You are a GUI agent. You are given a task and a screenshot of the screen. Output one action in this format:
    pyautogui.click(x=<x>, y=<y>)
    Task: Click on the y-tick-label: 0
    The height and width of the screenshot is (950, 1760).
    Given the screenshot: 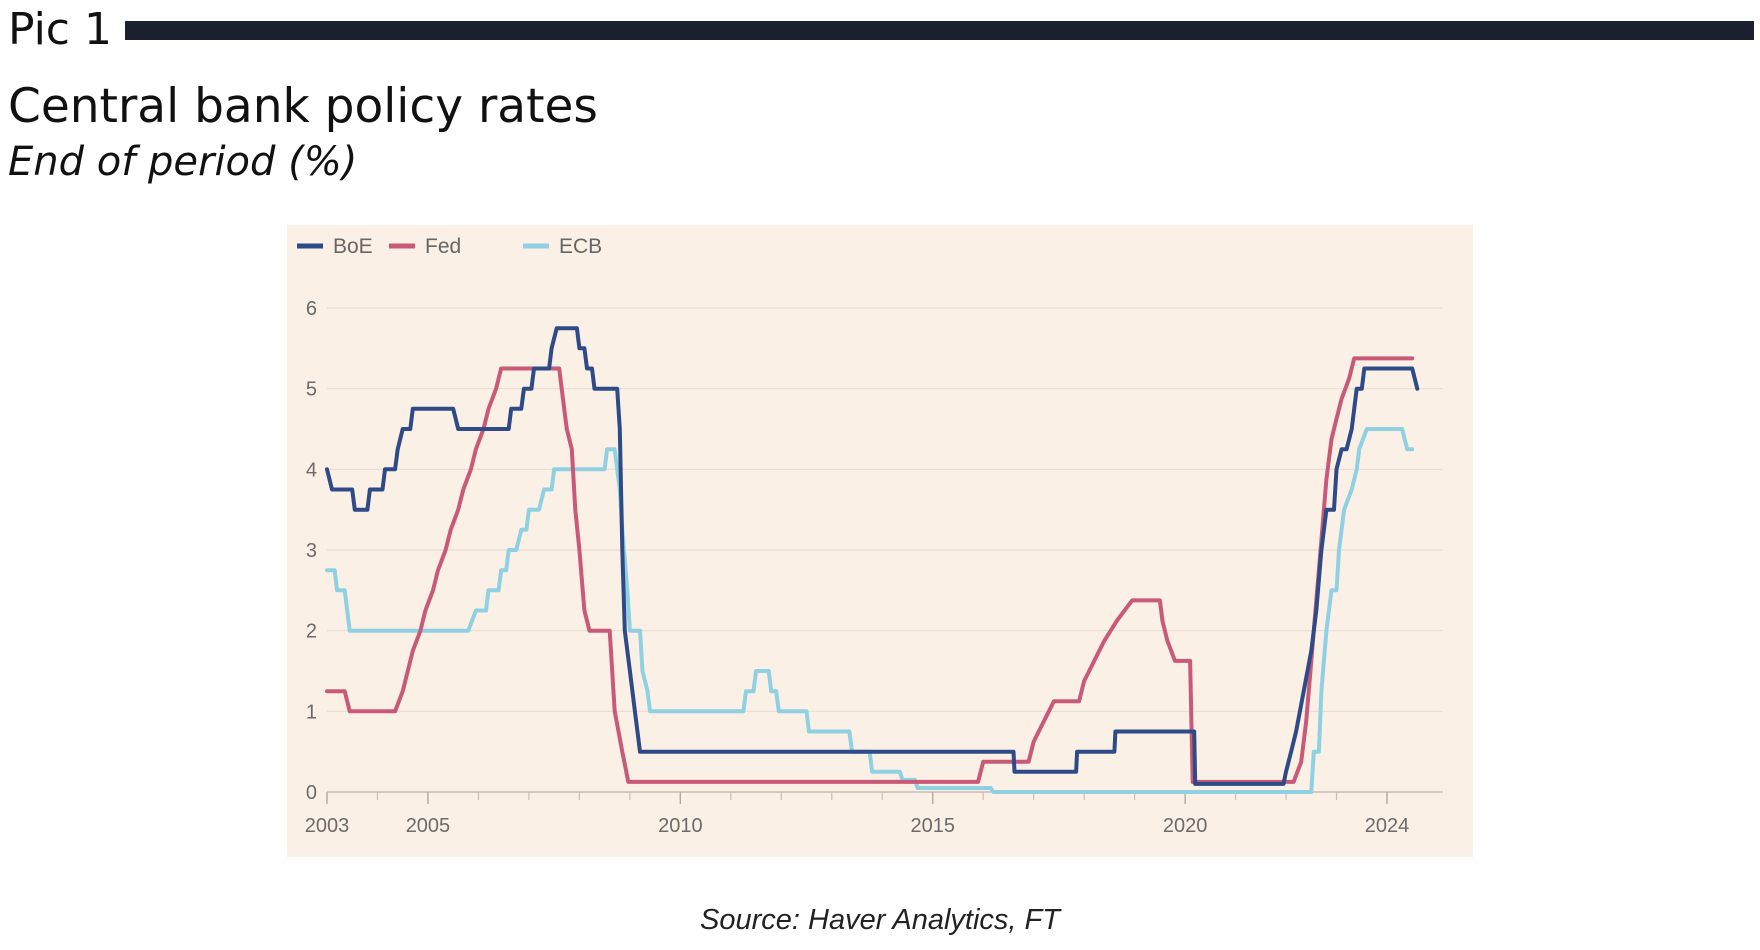 What is the action you would take?
    pyautogui.click(x=311, y=793)
    